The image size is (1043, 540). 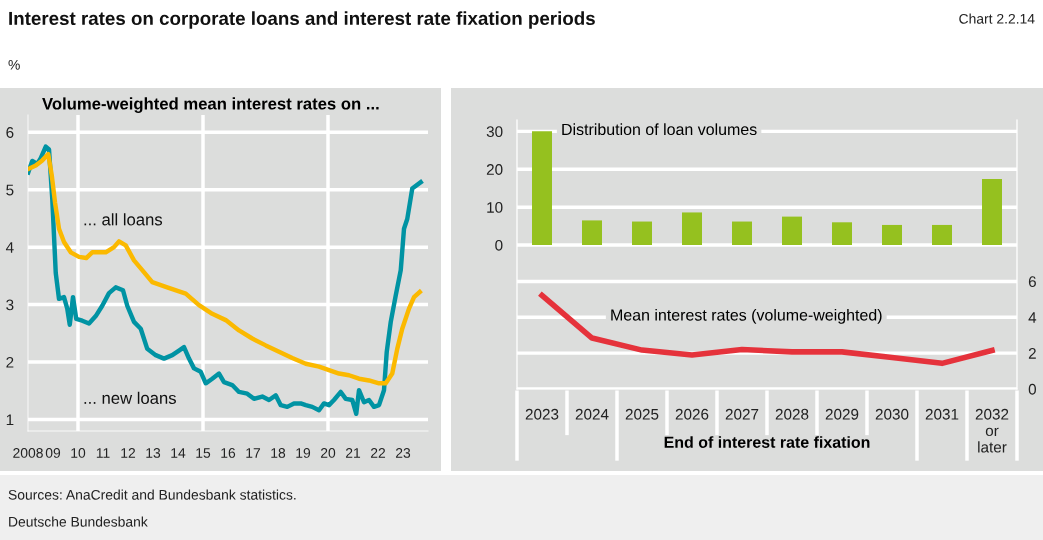 I want to click on x-axis-title: End of interest rate fixation, so click(x=767, y=442).